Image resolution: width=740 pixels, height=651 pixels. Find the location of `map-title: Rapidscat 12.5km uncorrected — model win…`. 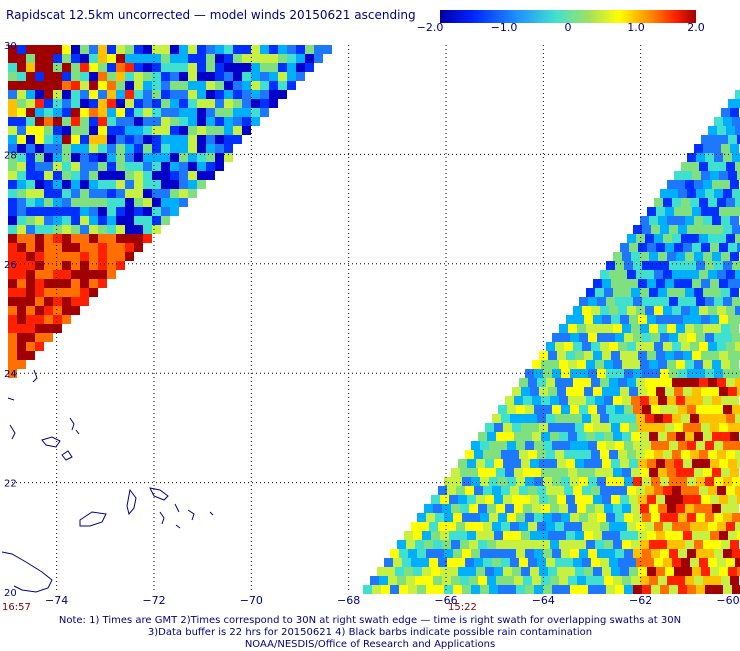

map-title: Rapidscat 12.5km uncorrected — model win… is located at coordinates (211, 15).